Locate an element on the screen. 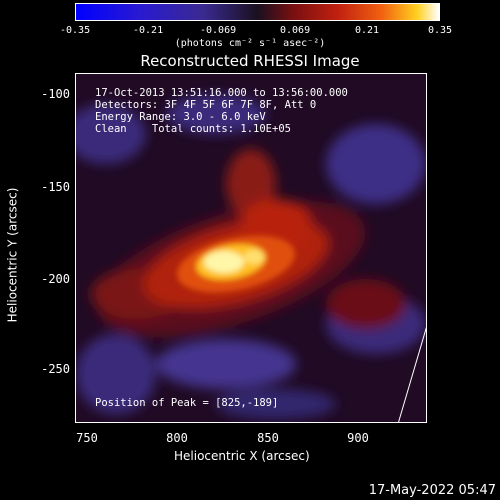  clean-counts-text: Clean Total counts: 1.10E+05 is located at coordinates (193, 129).